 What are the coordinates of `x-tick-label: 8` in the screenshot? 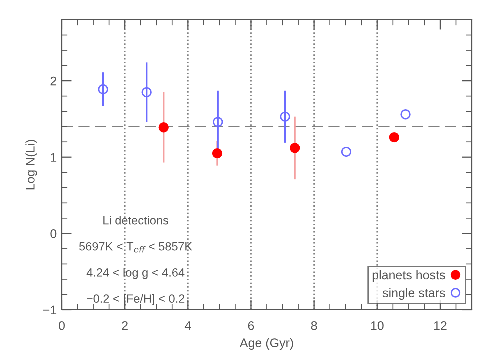 It's located at (314, 325).